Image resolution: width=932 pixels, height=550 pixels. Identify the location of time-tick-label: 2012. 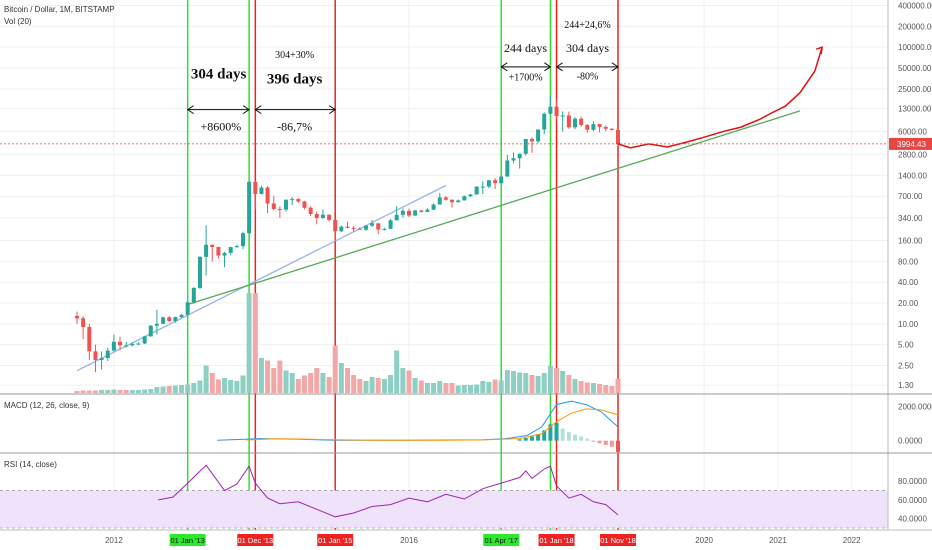
(114, 540).